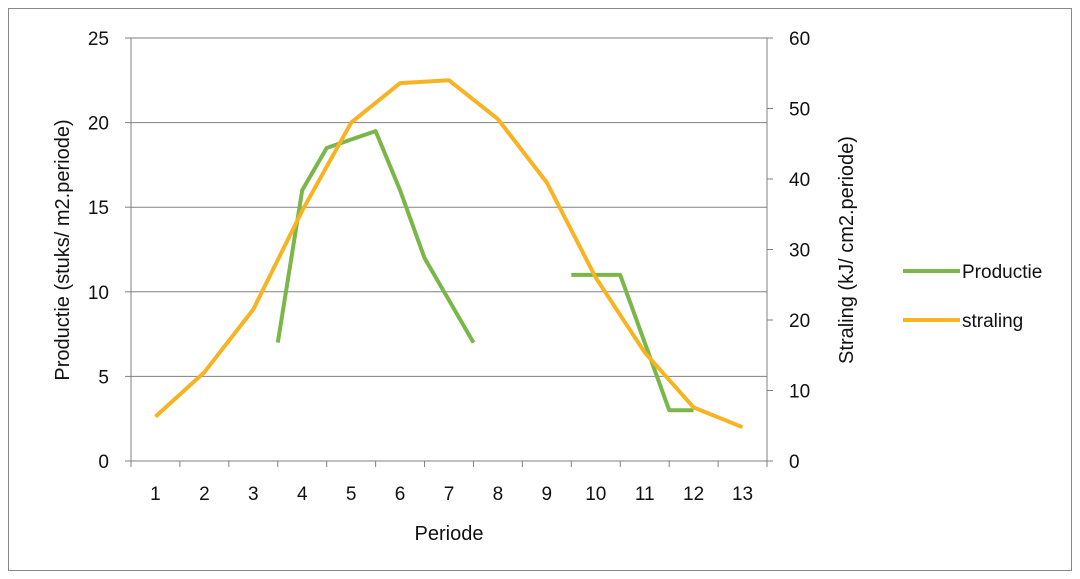  Describe the element at coordinates (799, 251) in the screenshot. I see `right-tick-label: 30` at that location.